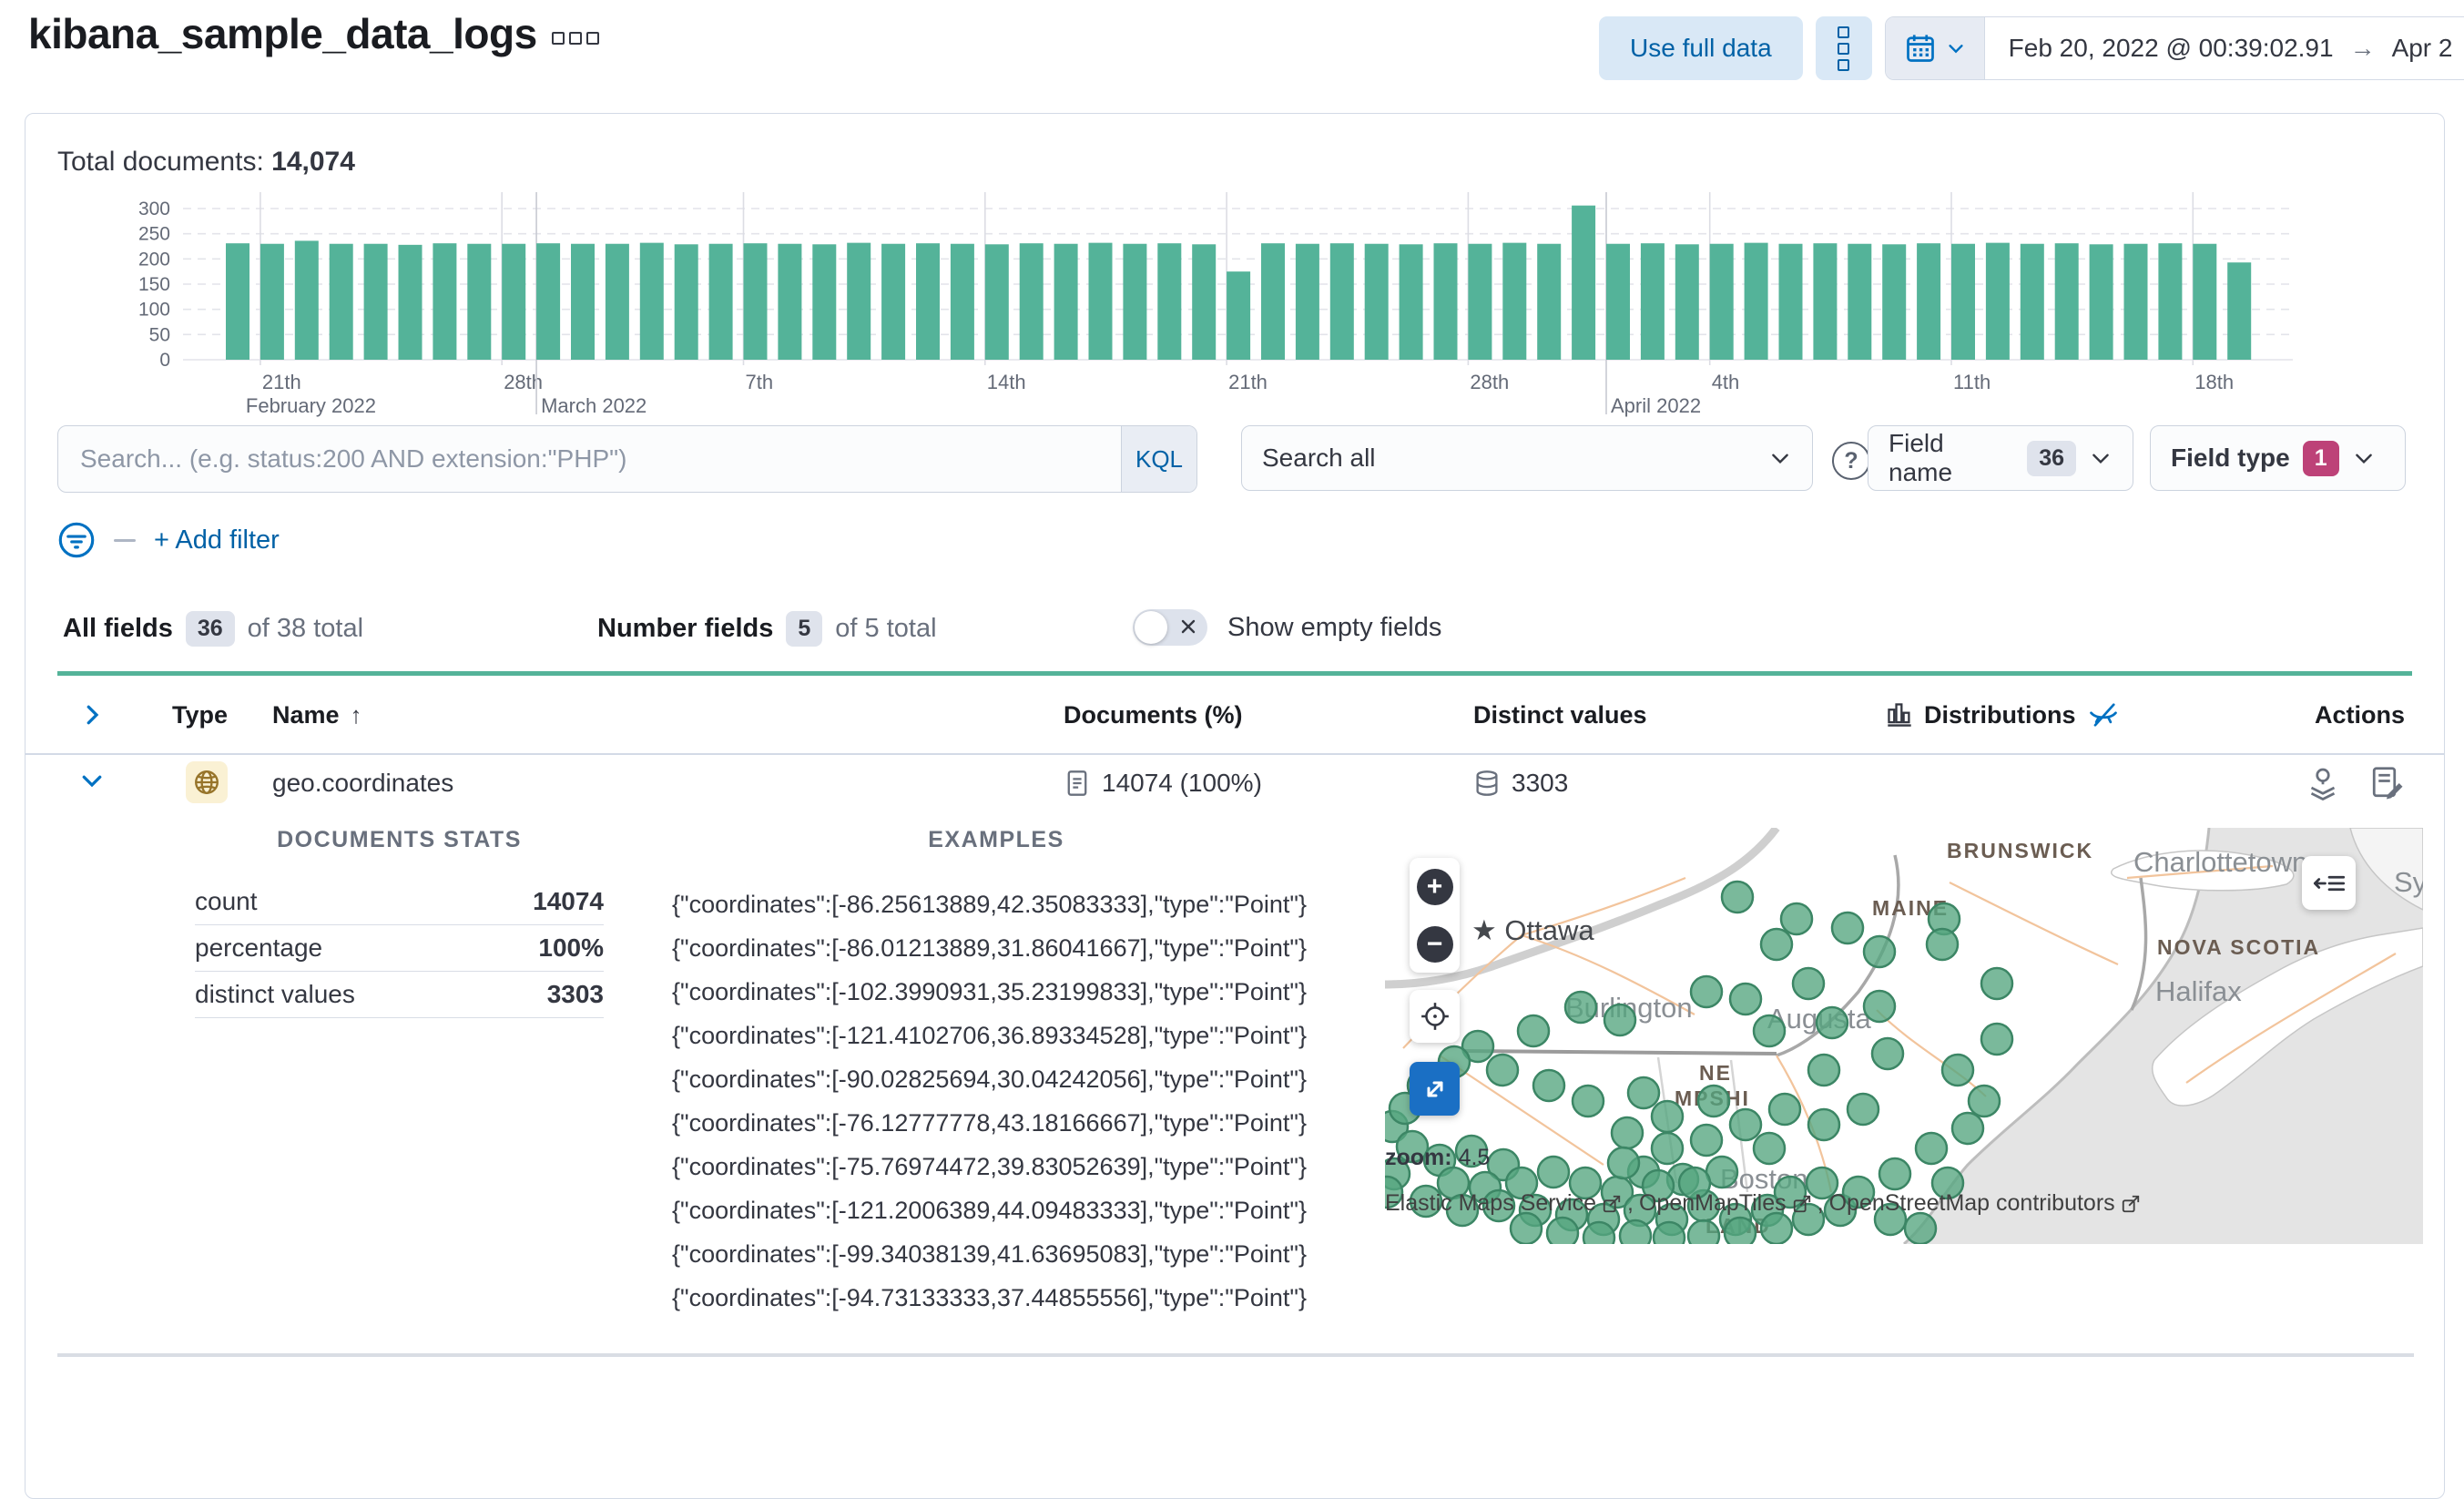 This screenshot has width=2464, height=1499. I want to click on geo-point-token, so click(207, 782).